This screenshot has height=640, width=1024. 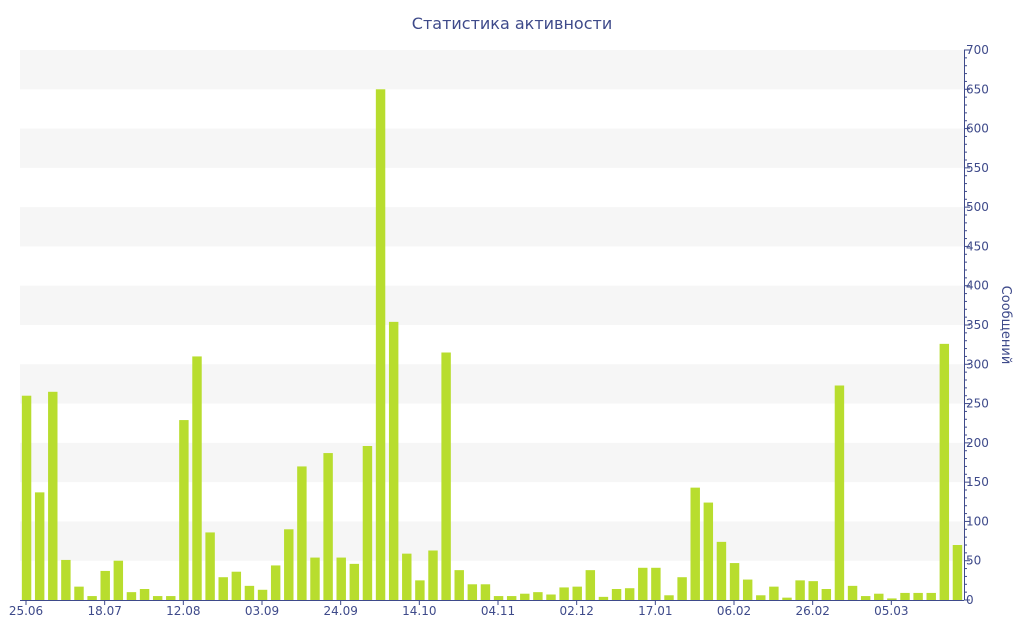 I want to click on y-tick-label: 100, so click(x=977, y=521).